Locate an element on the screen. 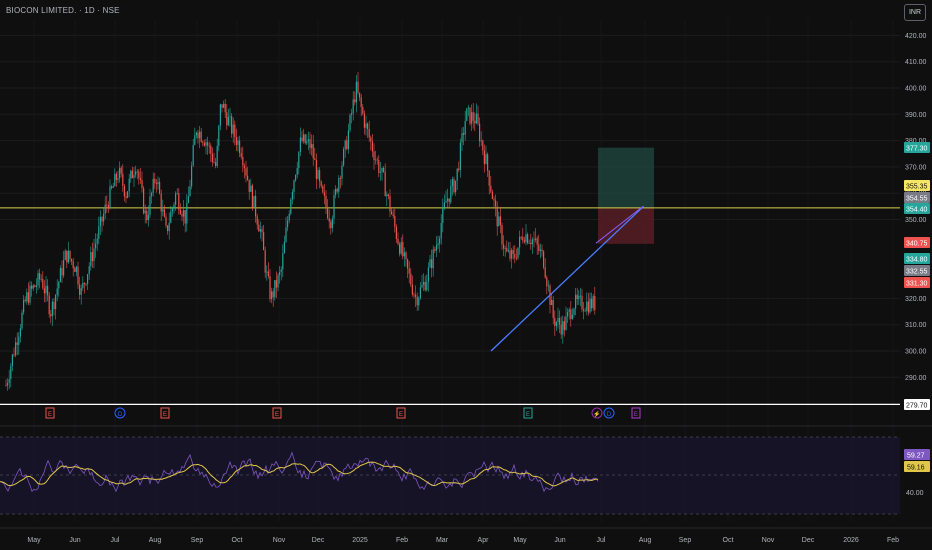  rsi-label-bg is located at coordinates (917, 454).